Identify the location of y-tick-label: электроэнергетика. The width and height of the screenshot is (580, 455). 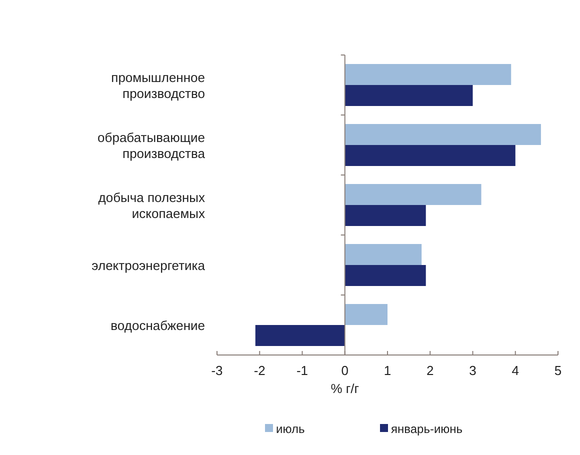
(149, 265).